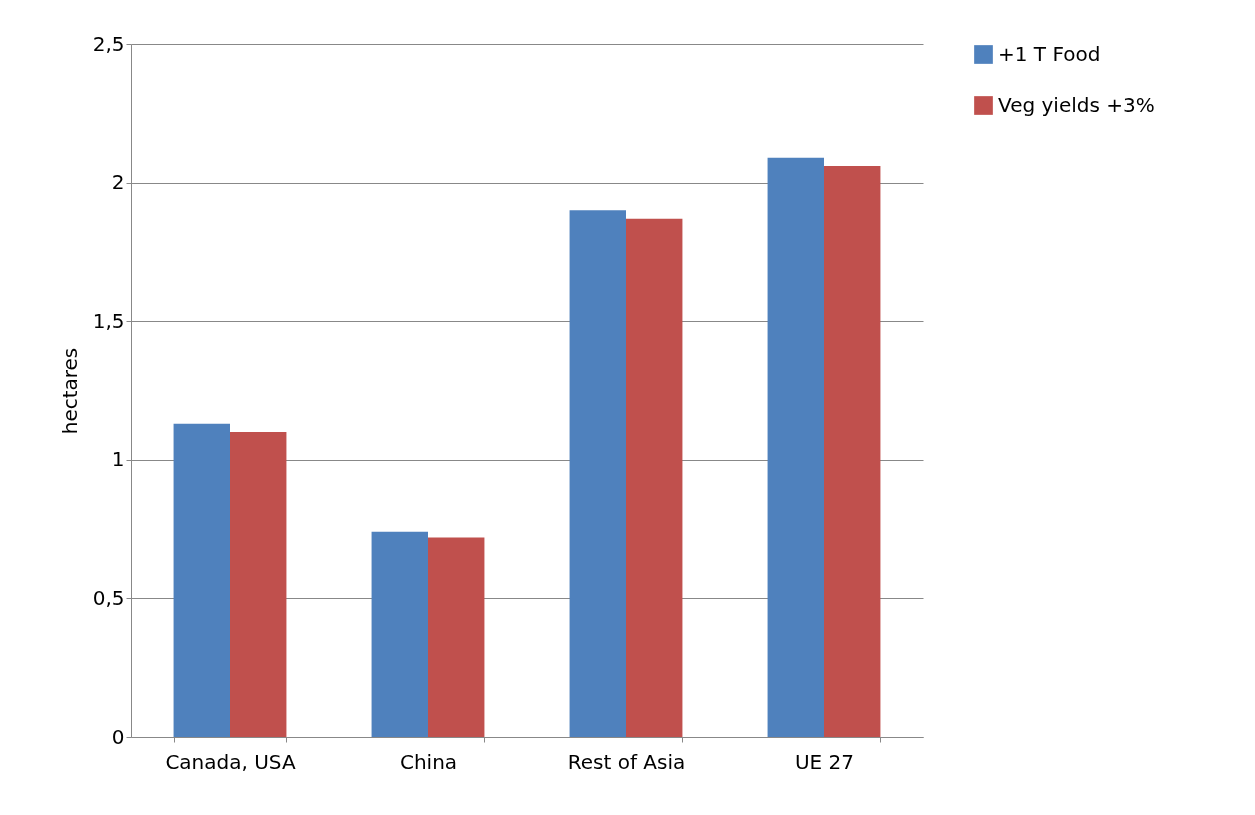 Image resolution: width=1255 pixels, height=815 pixels. Describe the element at coordinates (626, 761) in the screenshot. I see `x-tick-label: Rest of Asia` at that location.